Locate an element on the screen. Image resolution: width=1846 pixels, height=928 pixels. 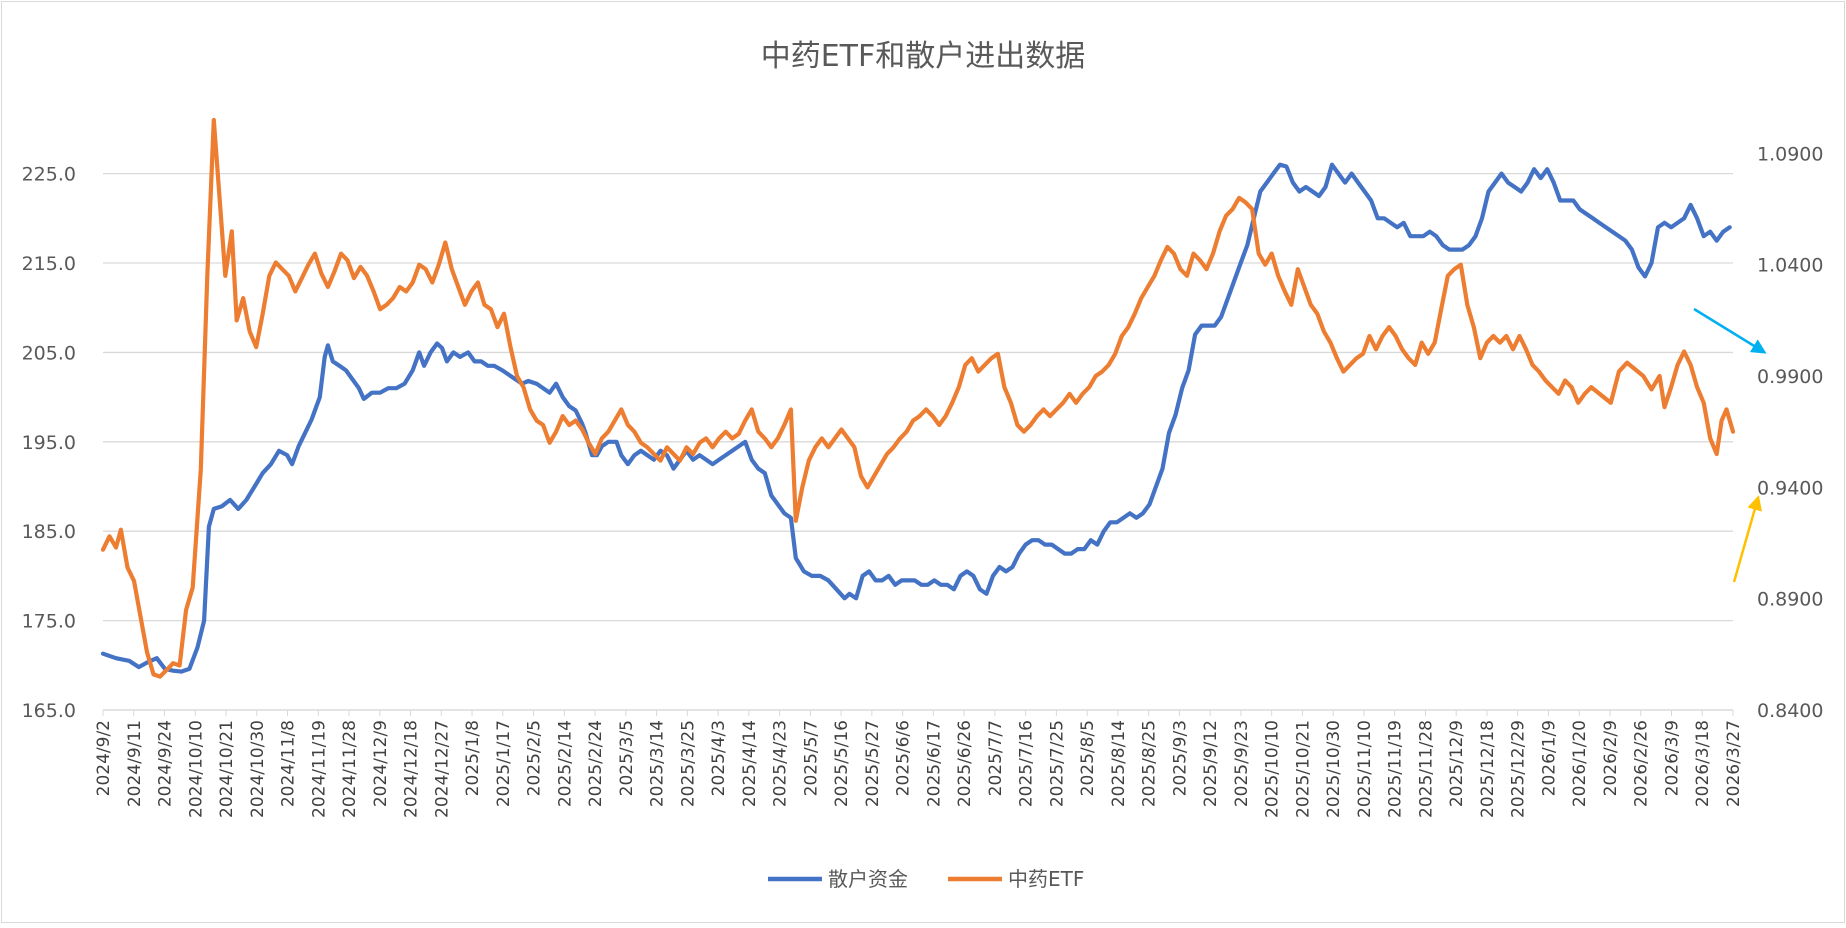
right-tick-label: 0.8900 is located at coordinates (1790, 600).